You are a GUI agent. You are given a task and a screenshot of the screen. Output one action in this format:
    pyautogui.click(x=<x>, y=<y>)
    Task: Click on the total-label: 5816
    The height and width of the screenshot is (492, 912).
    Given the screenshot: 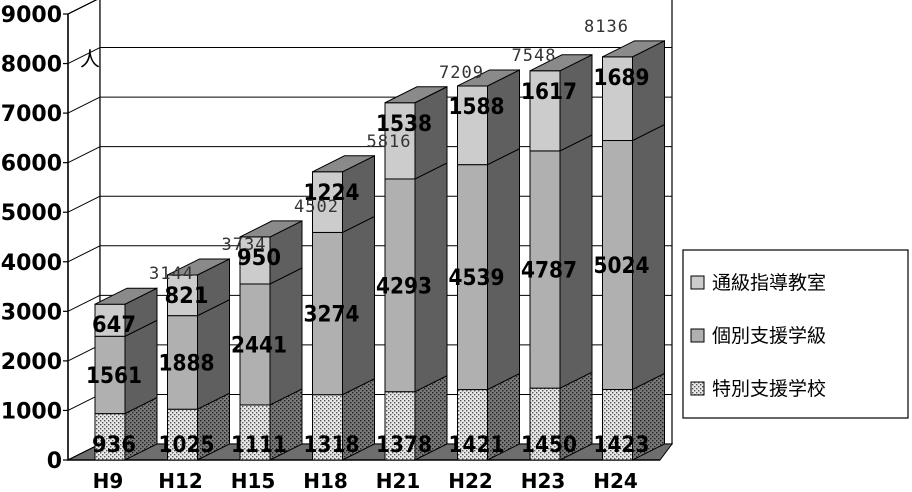 What is the action you would take?
    pyautogui.click(x=389, y=142)
    